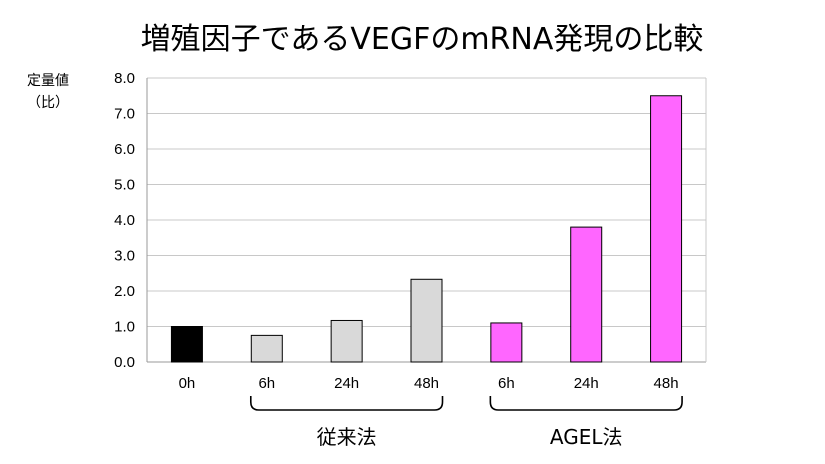  Describe the element at coordinates (48, 81) in the screenshot. I see `y-axis-label-line-1: 定量値` at that location.